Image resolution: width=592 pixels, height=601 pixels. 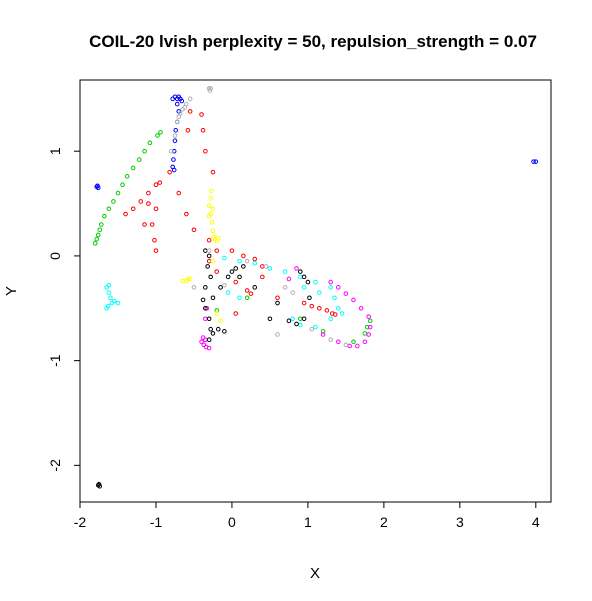 I want to click on y-axis: -2 -1 0 1, so click(x=63, y=309).